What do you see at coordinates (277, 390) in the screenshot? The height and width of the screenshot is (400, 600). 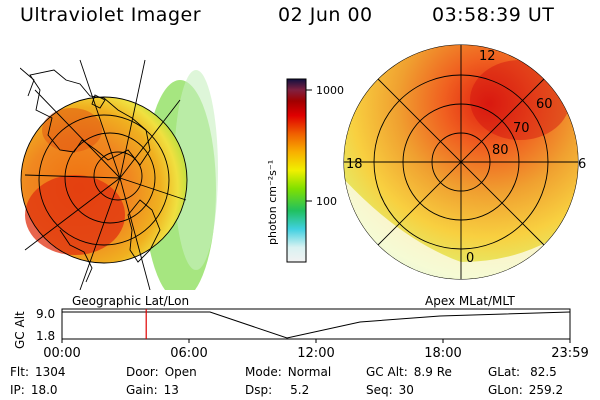 I see `info-dsp: Dsp: 5.2` at bounding box center [277, 390].